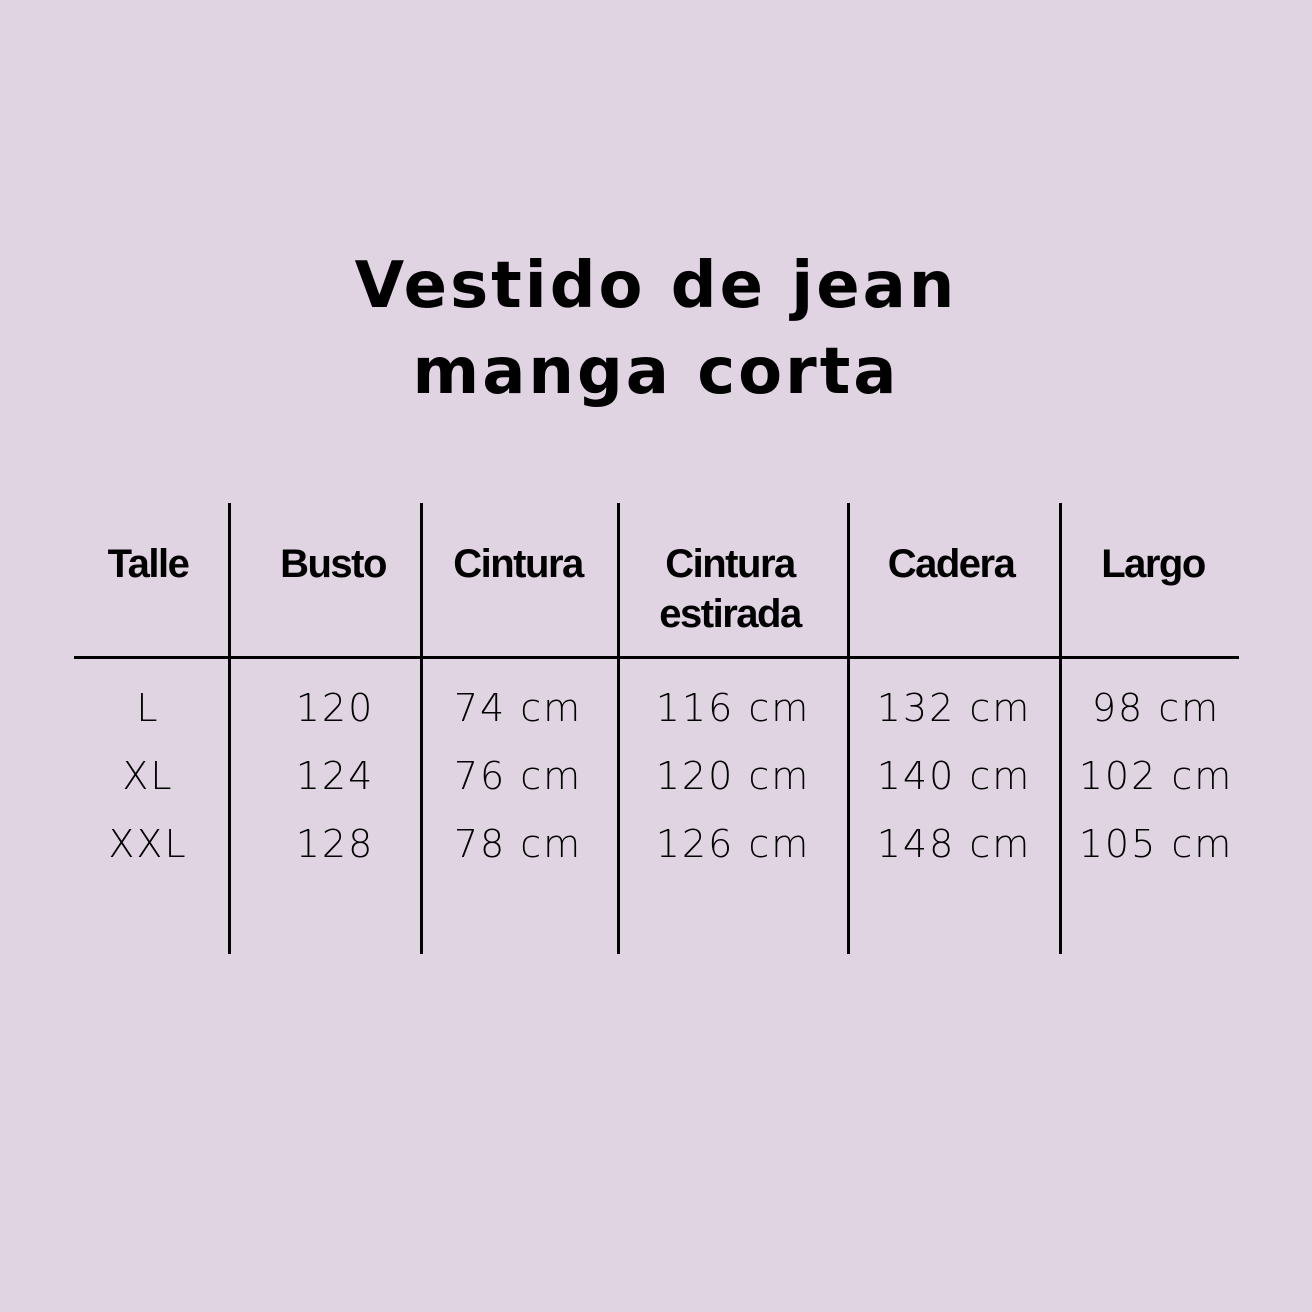 This screenshot has width=1312, height=1312. I want to click on table-cell: 140 cm, so click(954, 776).